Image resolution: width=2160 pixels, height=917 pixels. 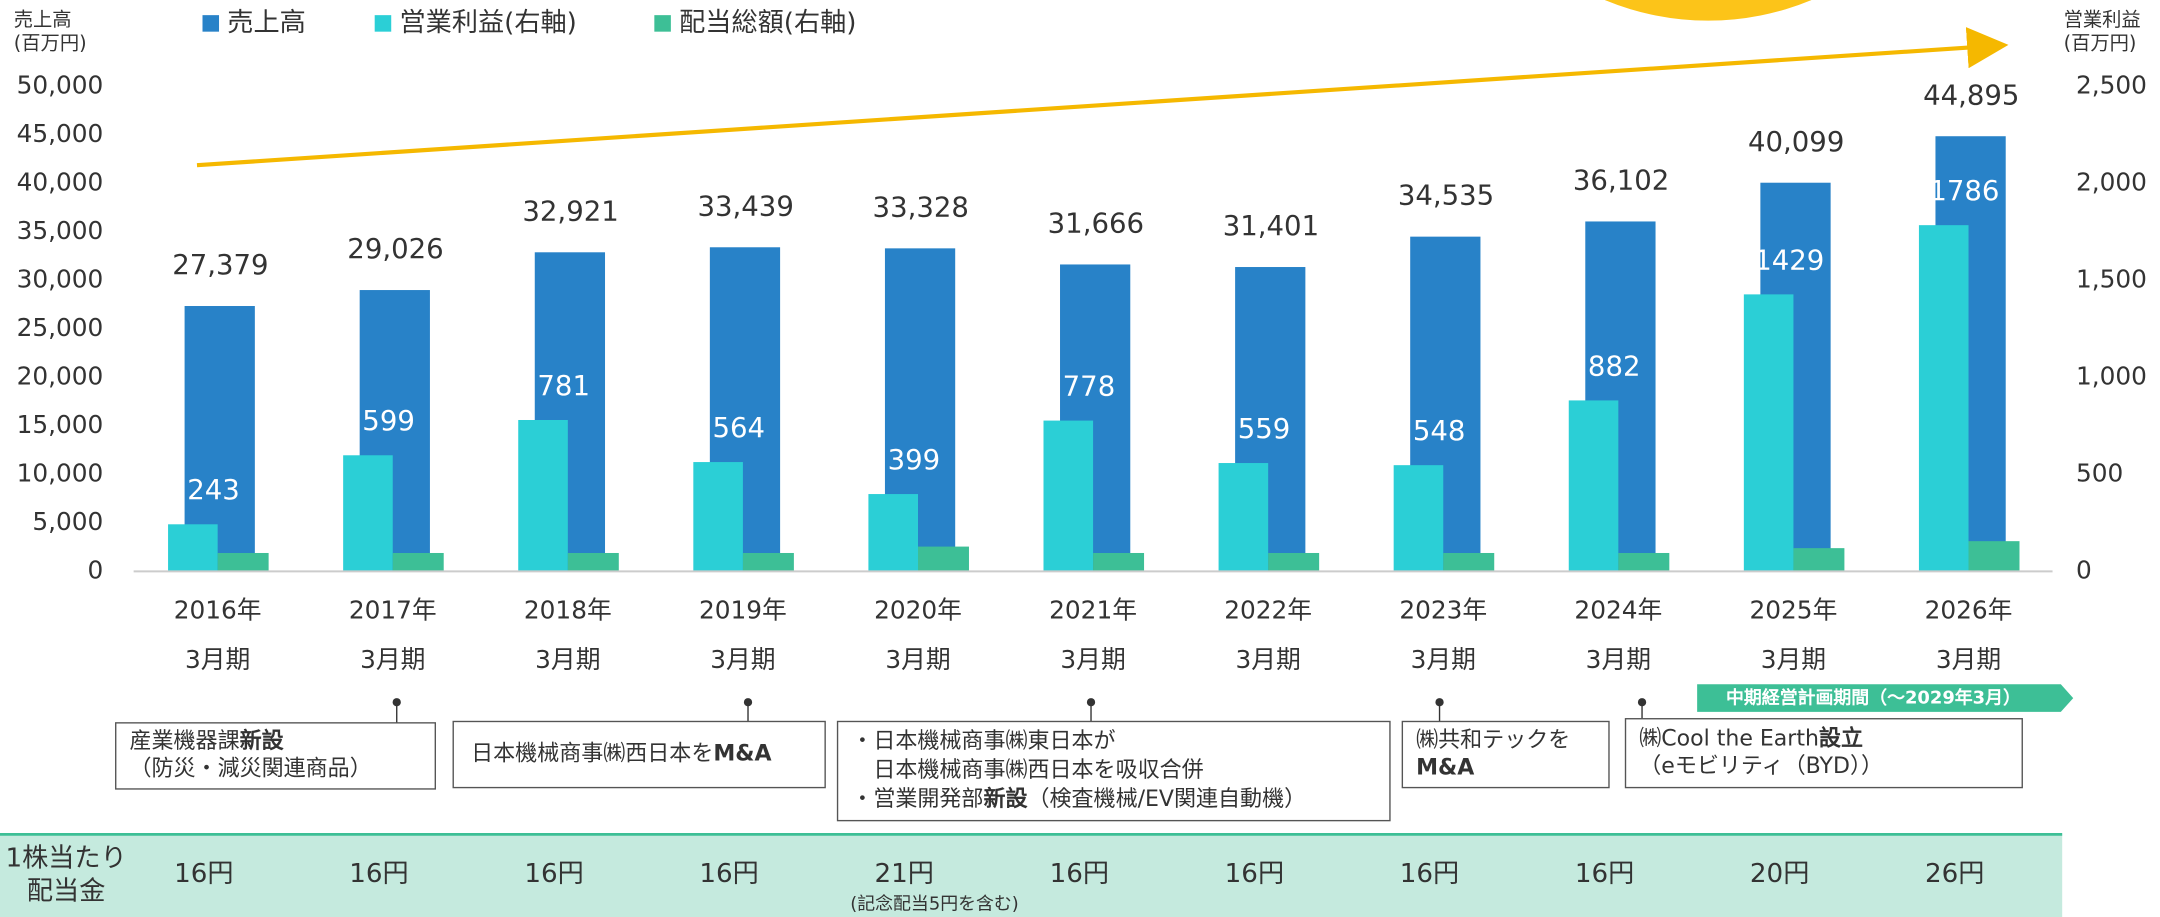 I want to click on annotation-segment: （eモビリティ（BYD））, so click(x=1761, y=766).